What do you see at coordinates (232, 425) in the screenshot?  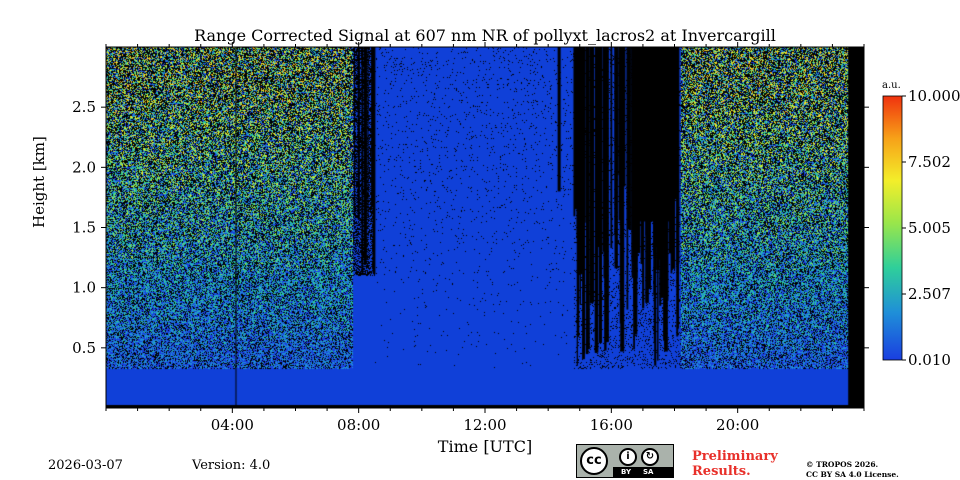 I see `x-tick-label: 04:00` at bounding box center [232, 425].